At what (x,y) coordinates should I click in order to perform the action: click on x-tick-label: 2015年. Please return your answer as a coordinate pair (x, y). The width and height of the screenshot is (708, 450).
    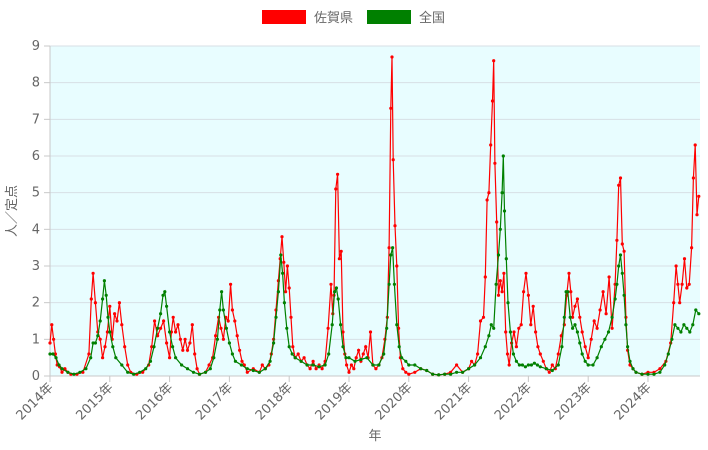
    Looking at the image, I should click on (94, 401).